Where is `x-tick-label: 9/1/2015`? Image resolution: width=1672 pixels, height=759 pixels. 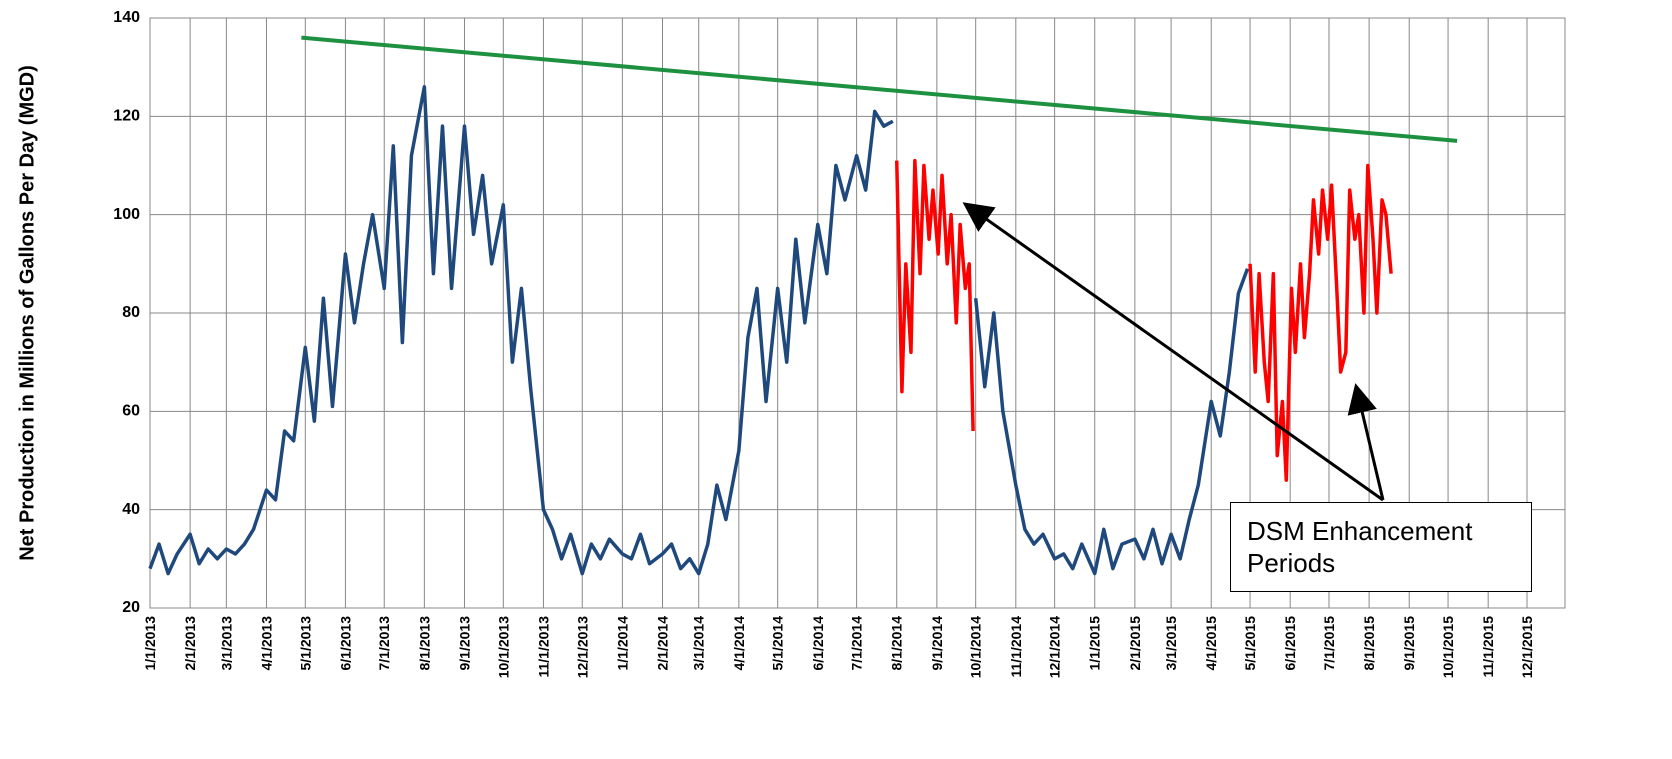
x-tick-label: 9/1/2015 is located at coordinates (1409, 643).